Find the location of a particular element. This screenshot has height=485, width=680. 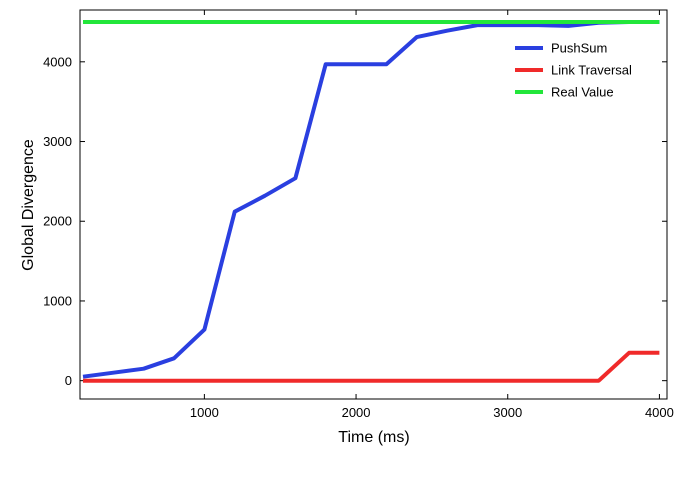

y-tick-label: 3000 is located at coordinates (57, 141).